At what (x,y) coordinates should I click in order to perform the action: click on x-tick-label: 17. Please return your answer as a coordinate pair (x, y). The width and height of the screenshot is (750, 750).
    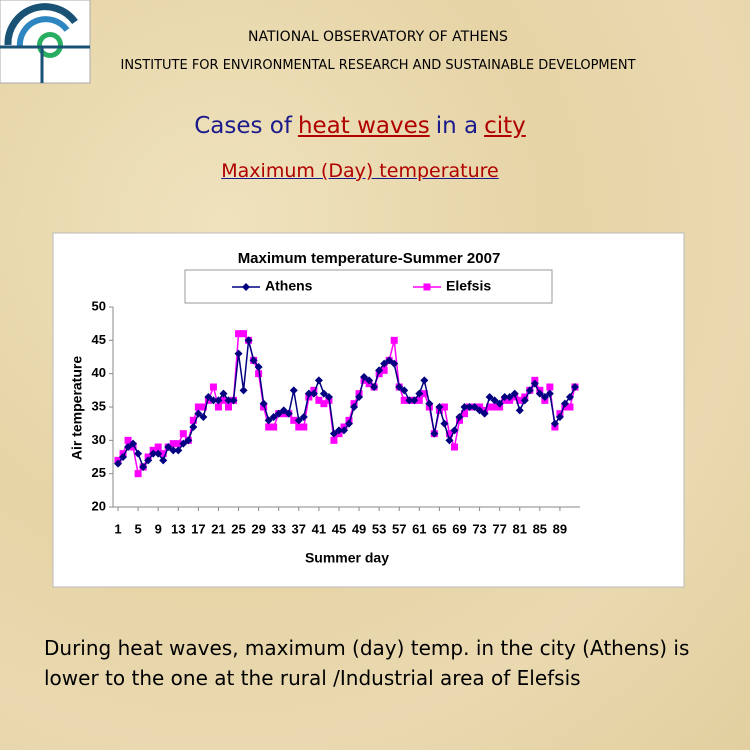
    Looking at the image, I should click on (198, 528).